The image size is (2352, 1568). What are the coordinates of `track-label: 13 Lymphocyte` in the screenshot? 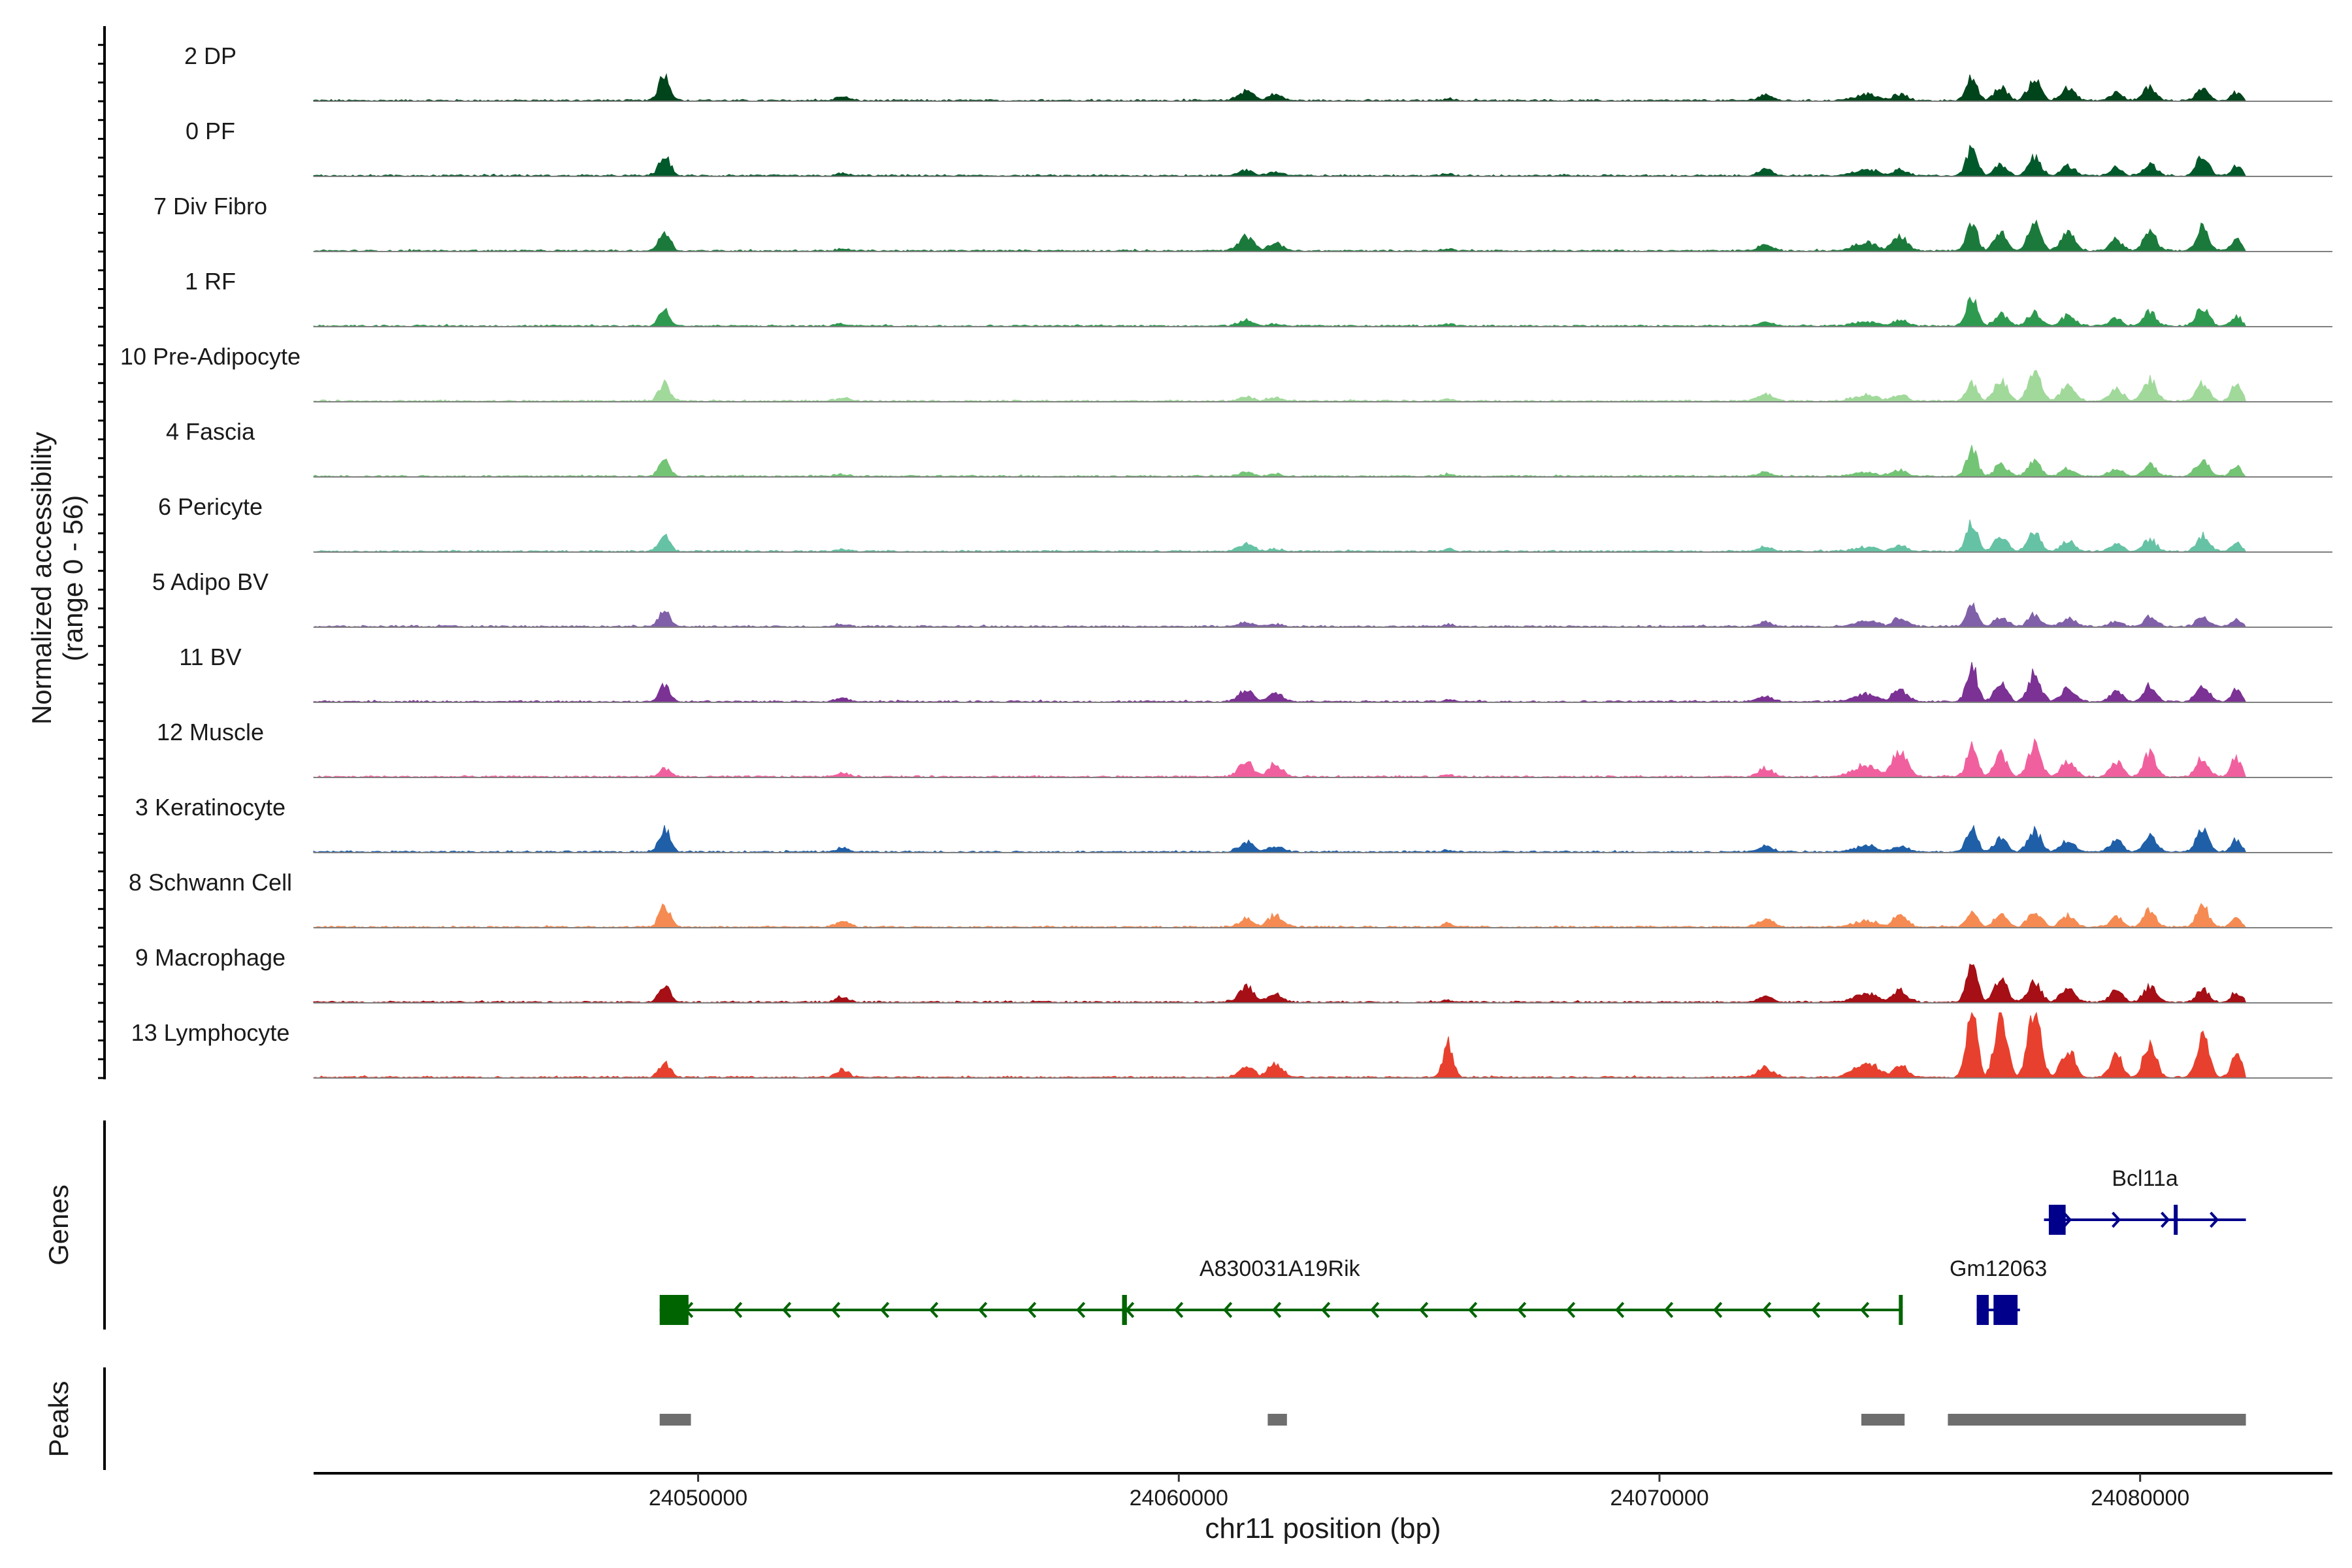 It's located at (210, 1032).